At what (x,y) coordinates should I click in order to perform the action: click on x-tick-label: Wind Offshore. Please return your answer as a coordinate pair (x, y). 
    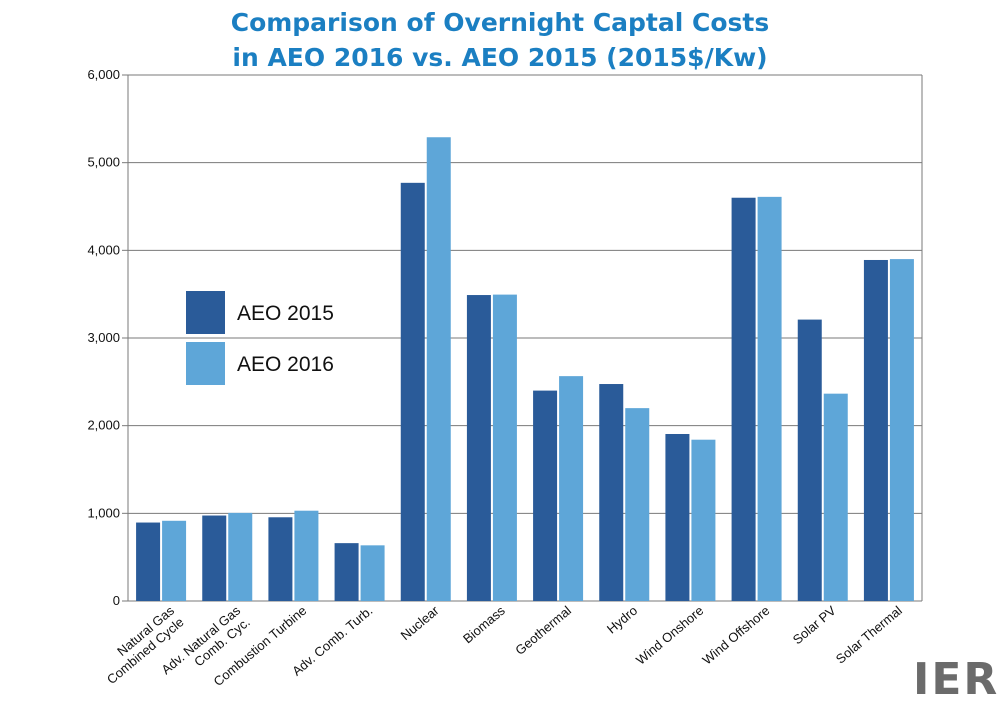
    Looking at the image, I should click on (735, 635).